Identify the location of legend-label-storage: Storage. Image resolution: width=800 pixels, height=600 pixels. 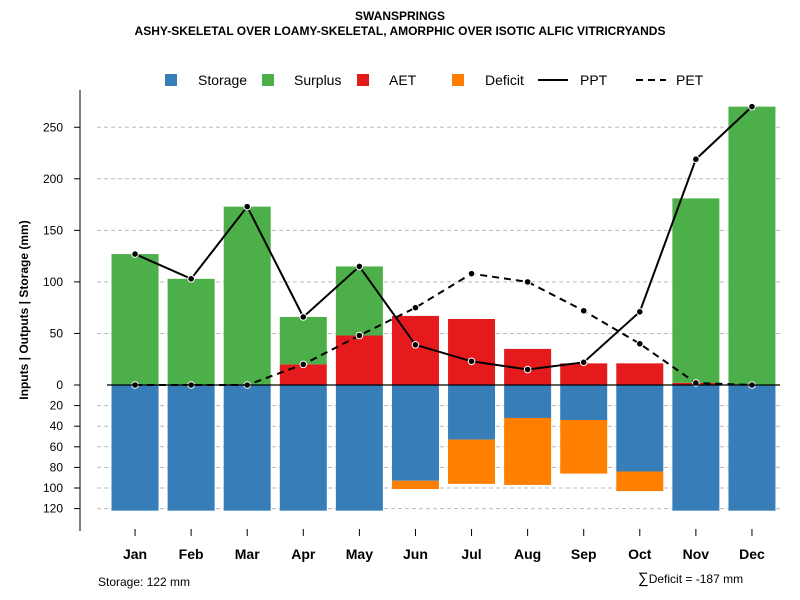
(222, 80).